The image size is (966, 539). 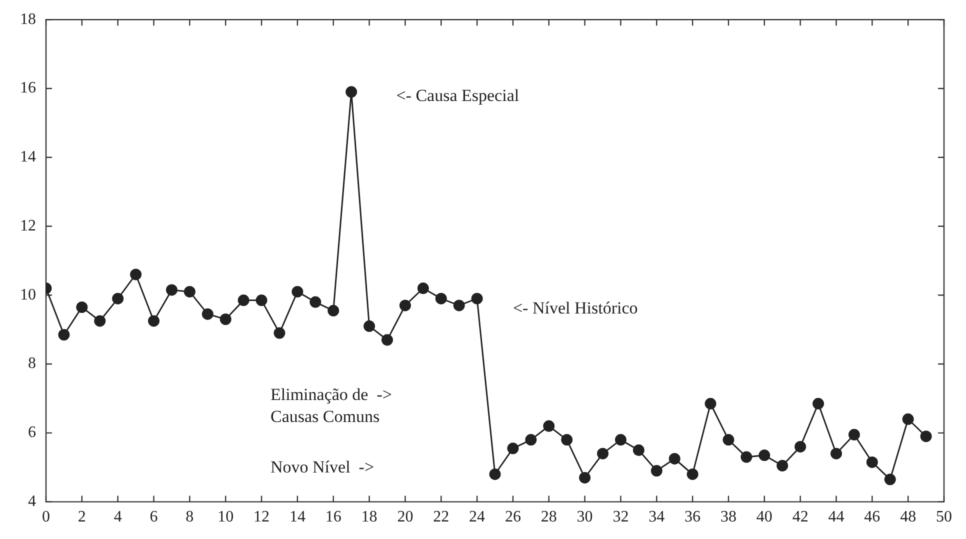 I want to click on x-tick-label: 28, so click(x=548, y=517).